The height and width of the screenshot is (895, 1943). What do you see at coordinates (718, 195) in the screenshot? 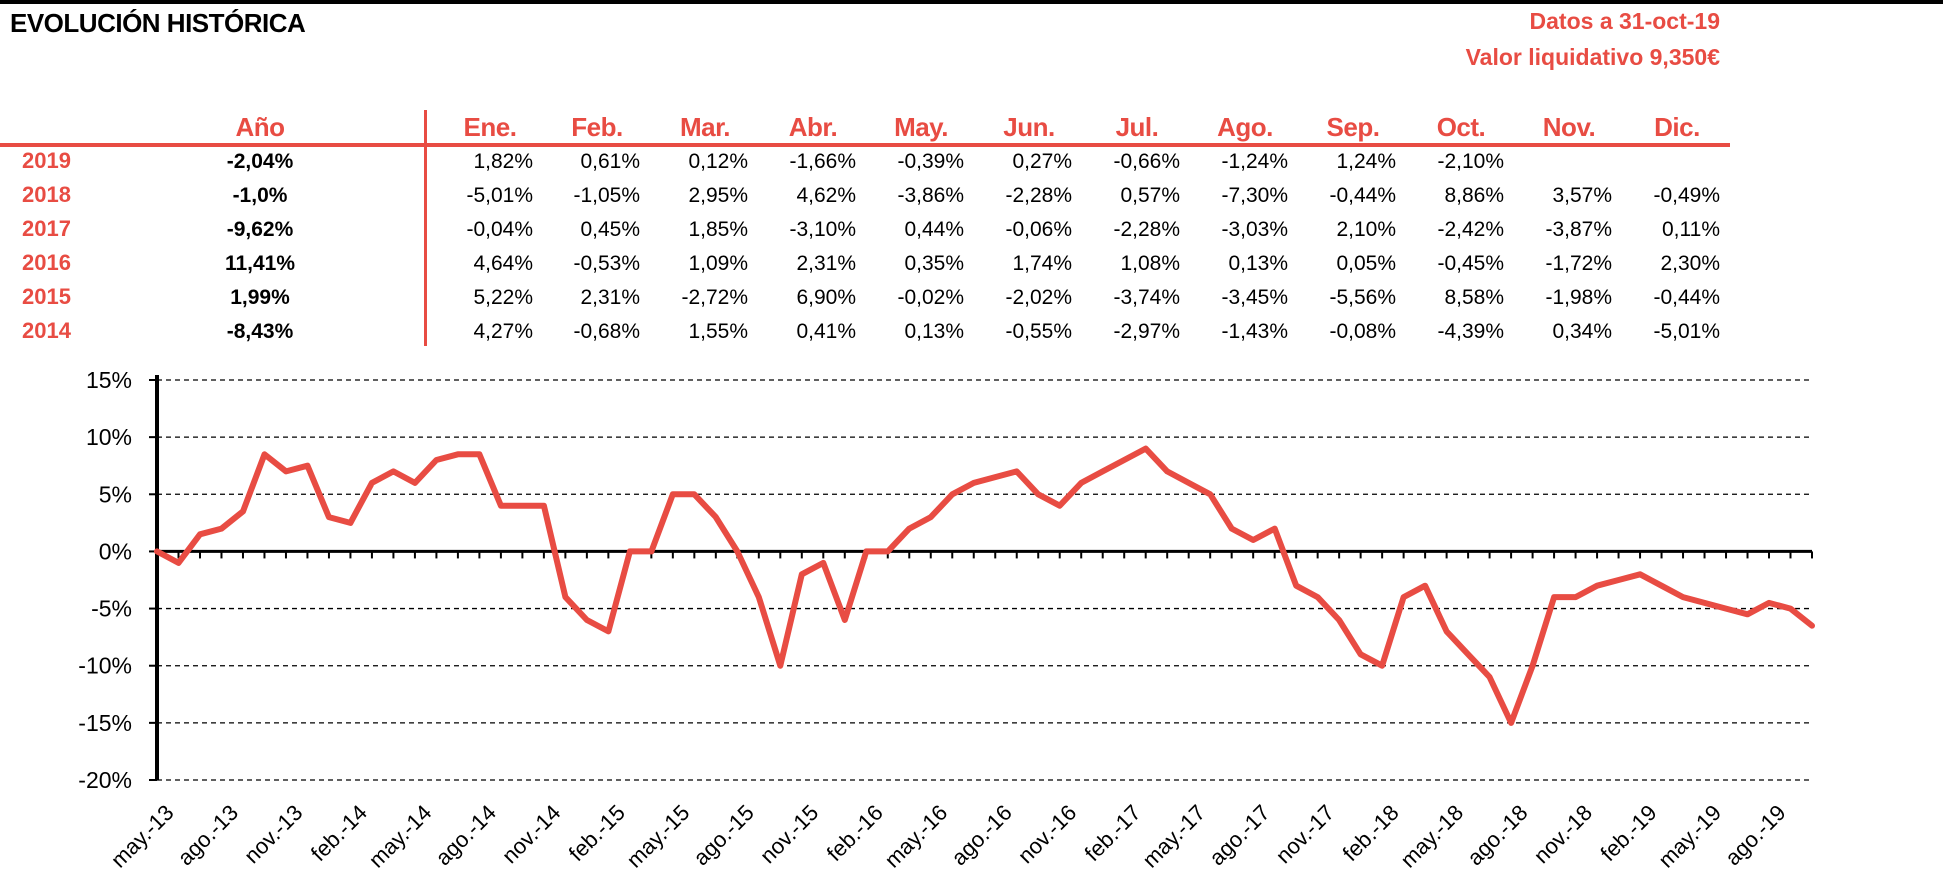
I see `row-cell: 2,95%` at bounding box center [718, 195].